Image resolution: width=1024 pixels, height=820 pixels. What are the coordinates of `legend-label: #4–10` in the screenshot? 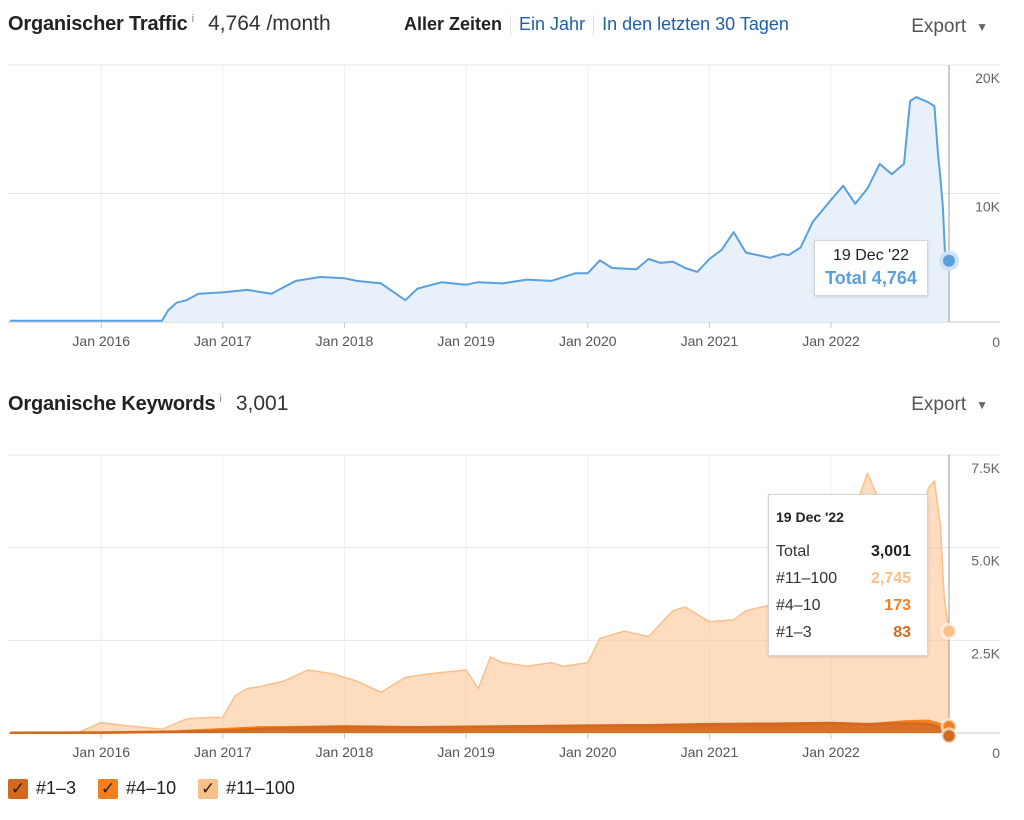 It's located at (151, 788).